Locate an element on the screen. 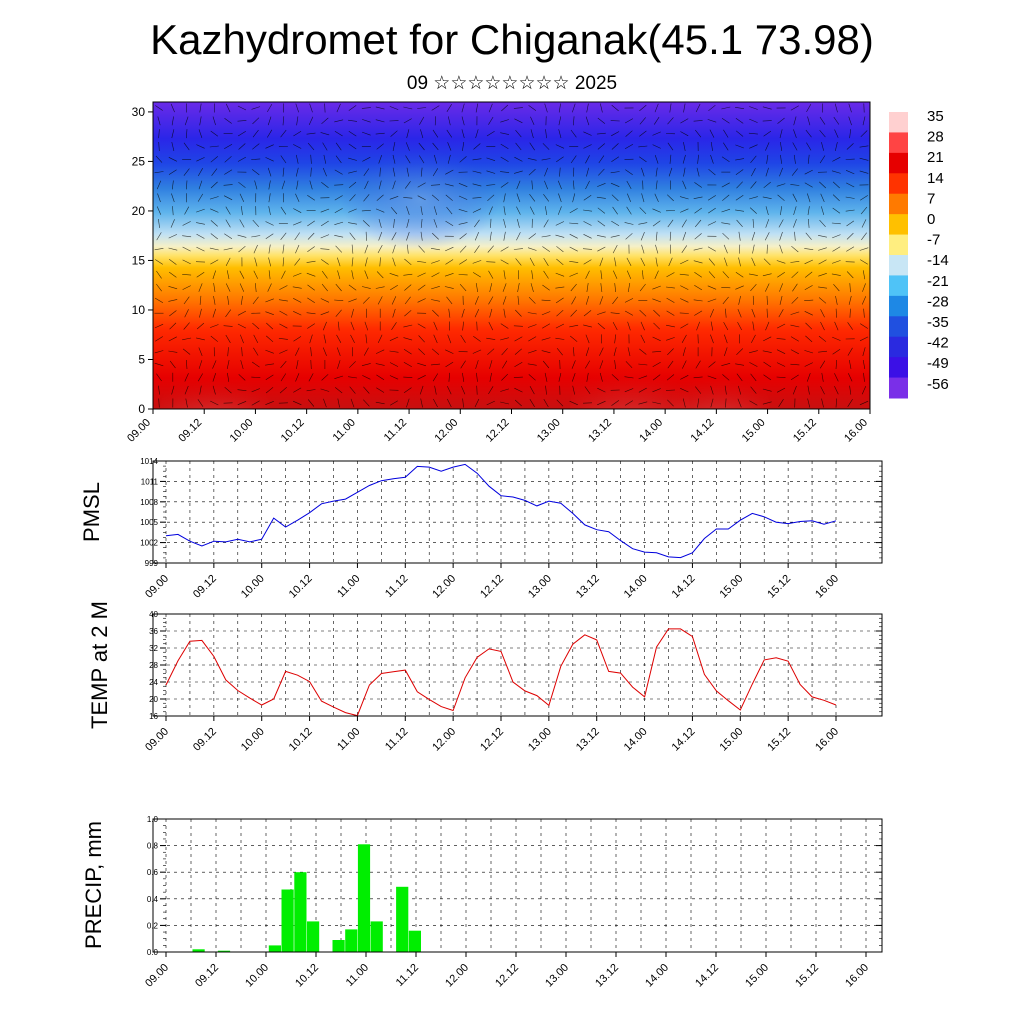 The image size is (1024, 1024). y-tick-label: 36 is located at coordinates (153, 631).